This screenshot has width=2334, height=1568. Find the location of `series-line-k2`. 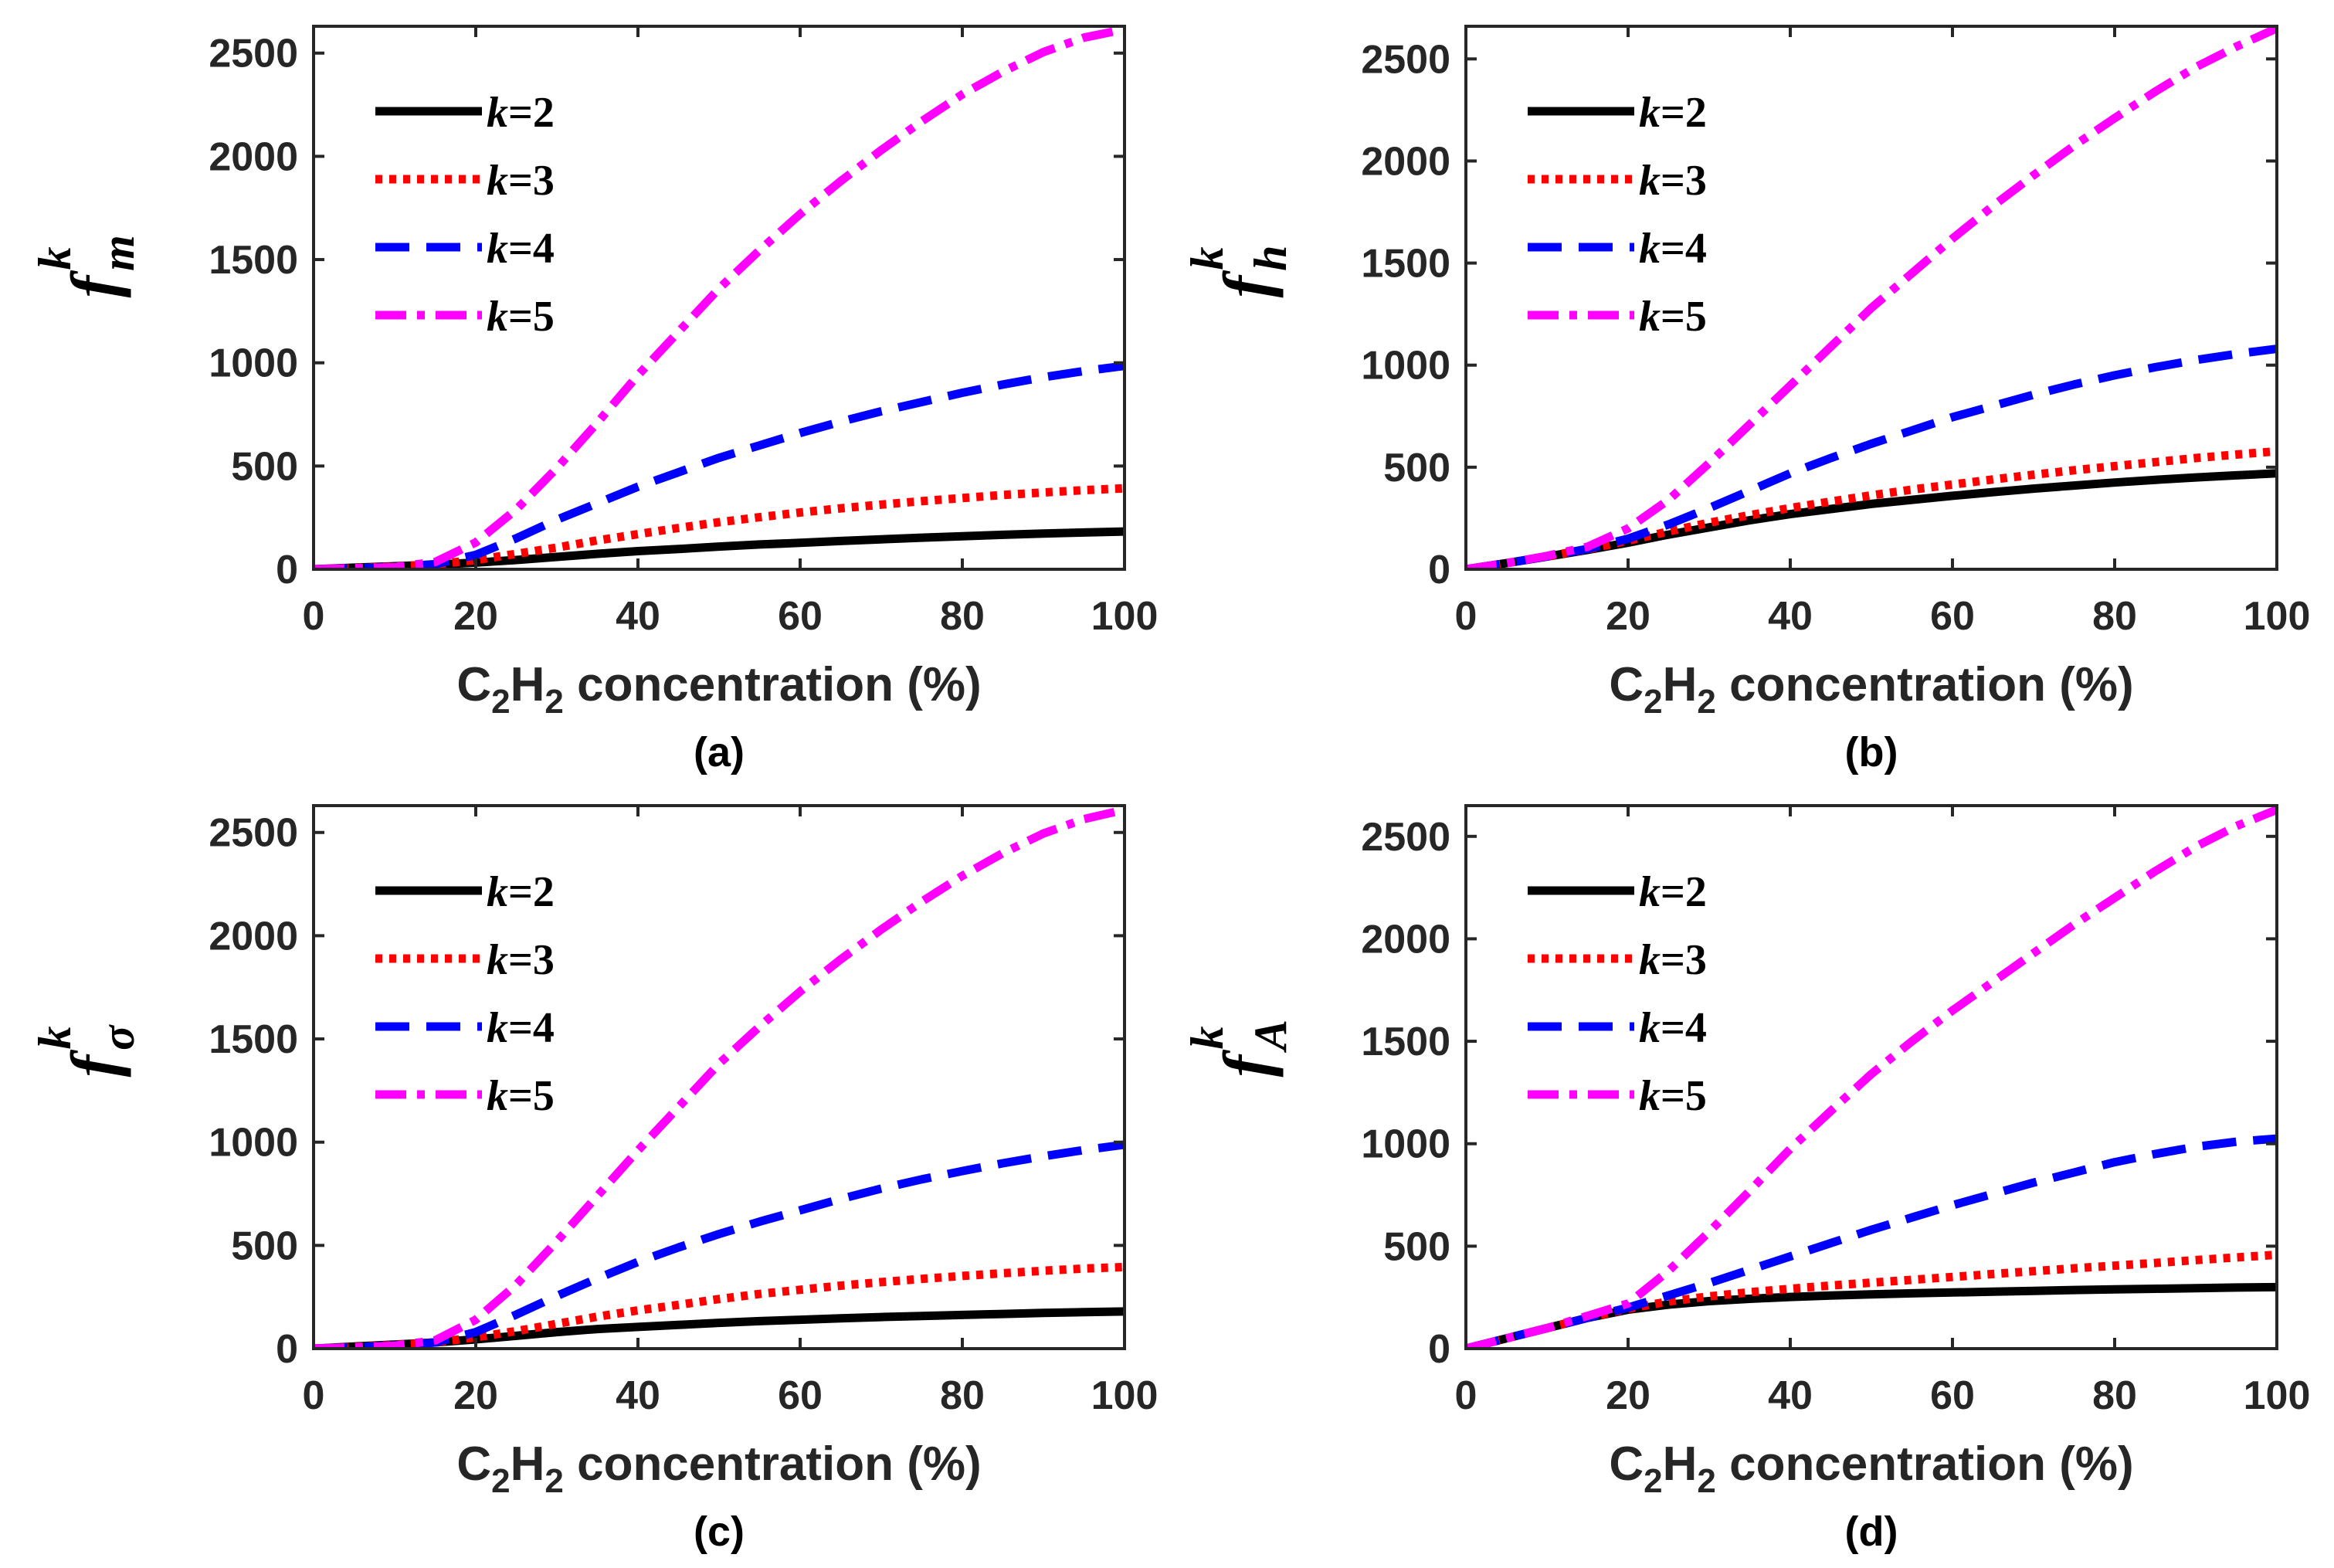

series-line-k2 is located at coordinates (1872, 519).